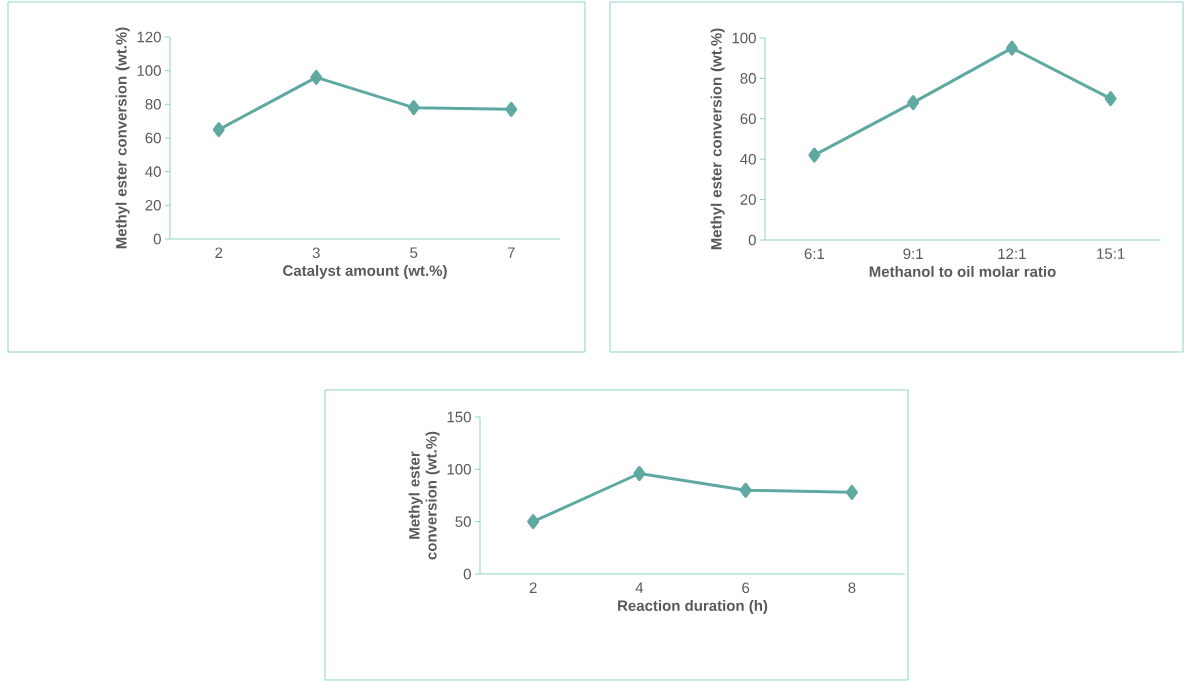 This screenshot has height=682, width=1185. What do you see at coordinates (463, 521) in the screenshot?
I see `y-tick-label: 50` at bounding box center [463, 521].